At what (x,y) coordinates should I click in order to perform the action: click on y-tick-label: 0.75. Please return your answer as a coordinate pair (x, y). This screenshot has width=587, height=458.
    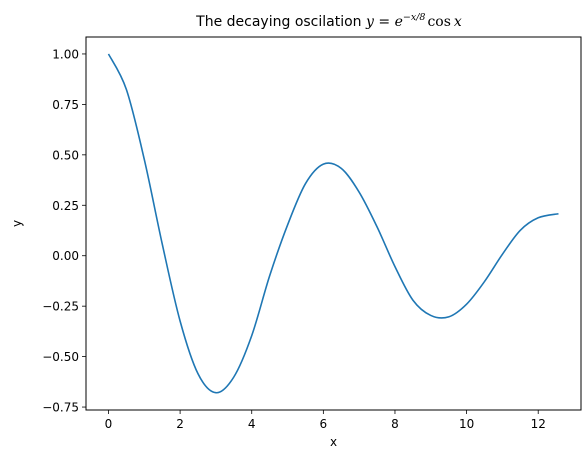
    Looking at the image, I should click on (65, 105).